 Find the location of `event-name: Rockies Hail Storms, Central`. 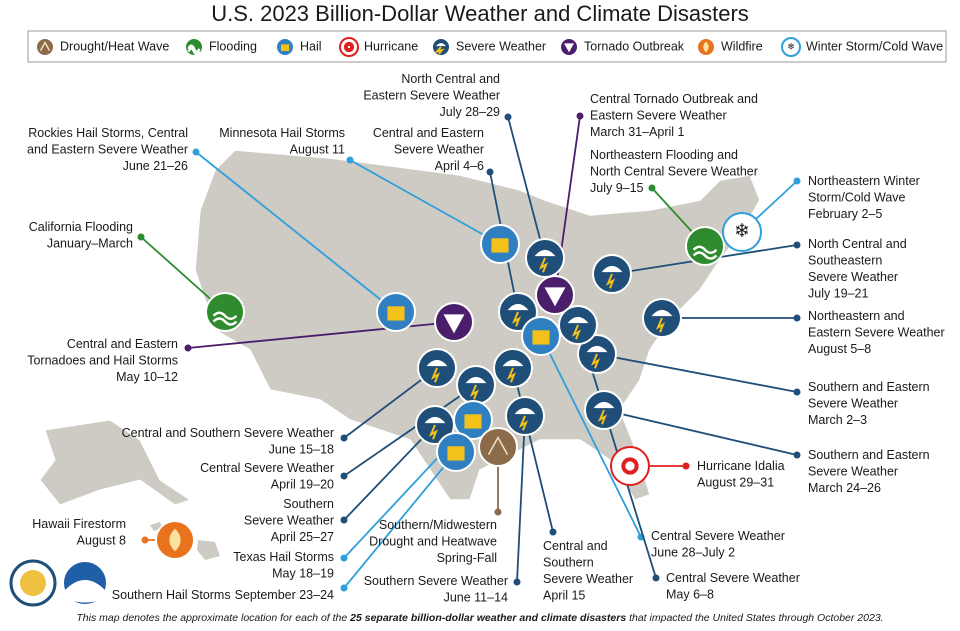

event-name: Rockies Hail Storms, Central is located at coordinates (108, 133).